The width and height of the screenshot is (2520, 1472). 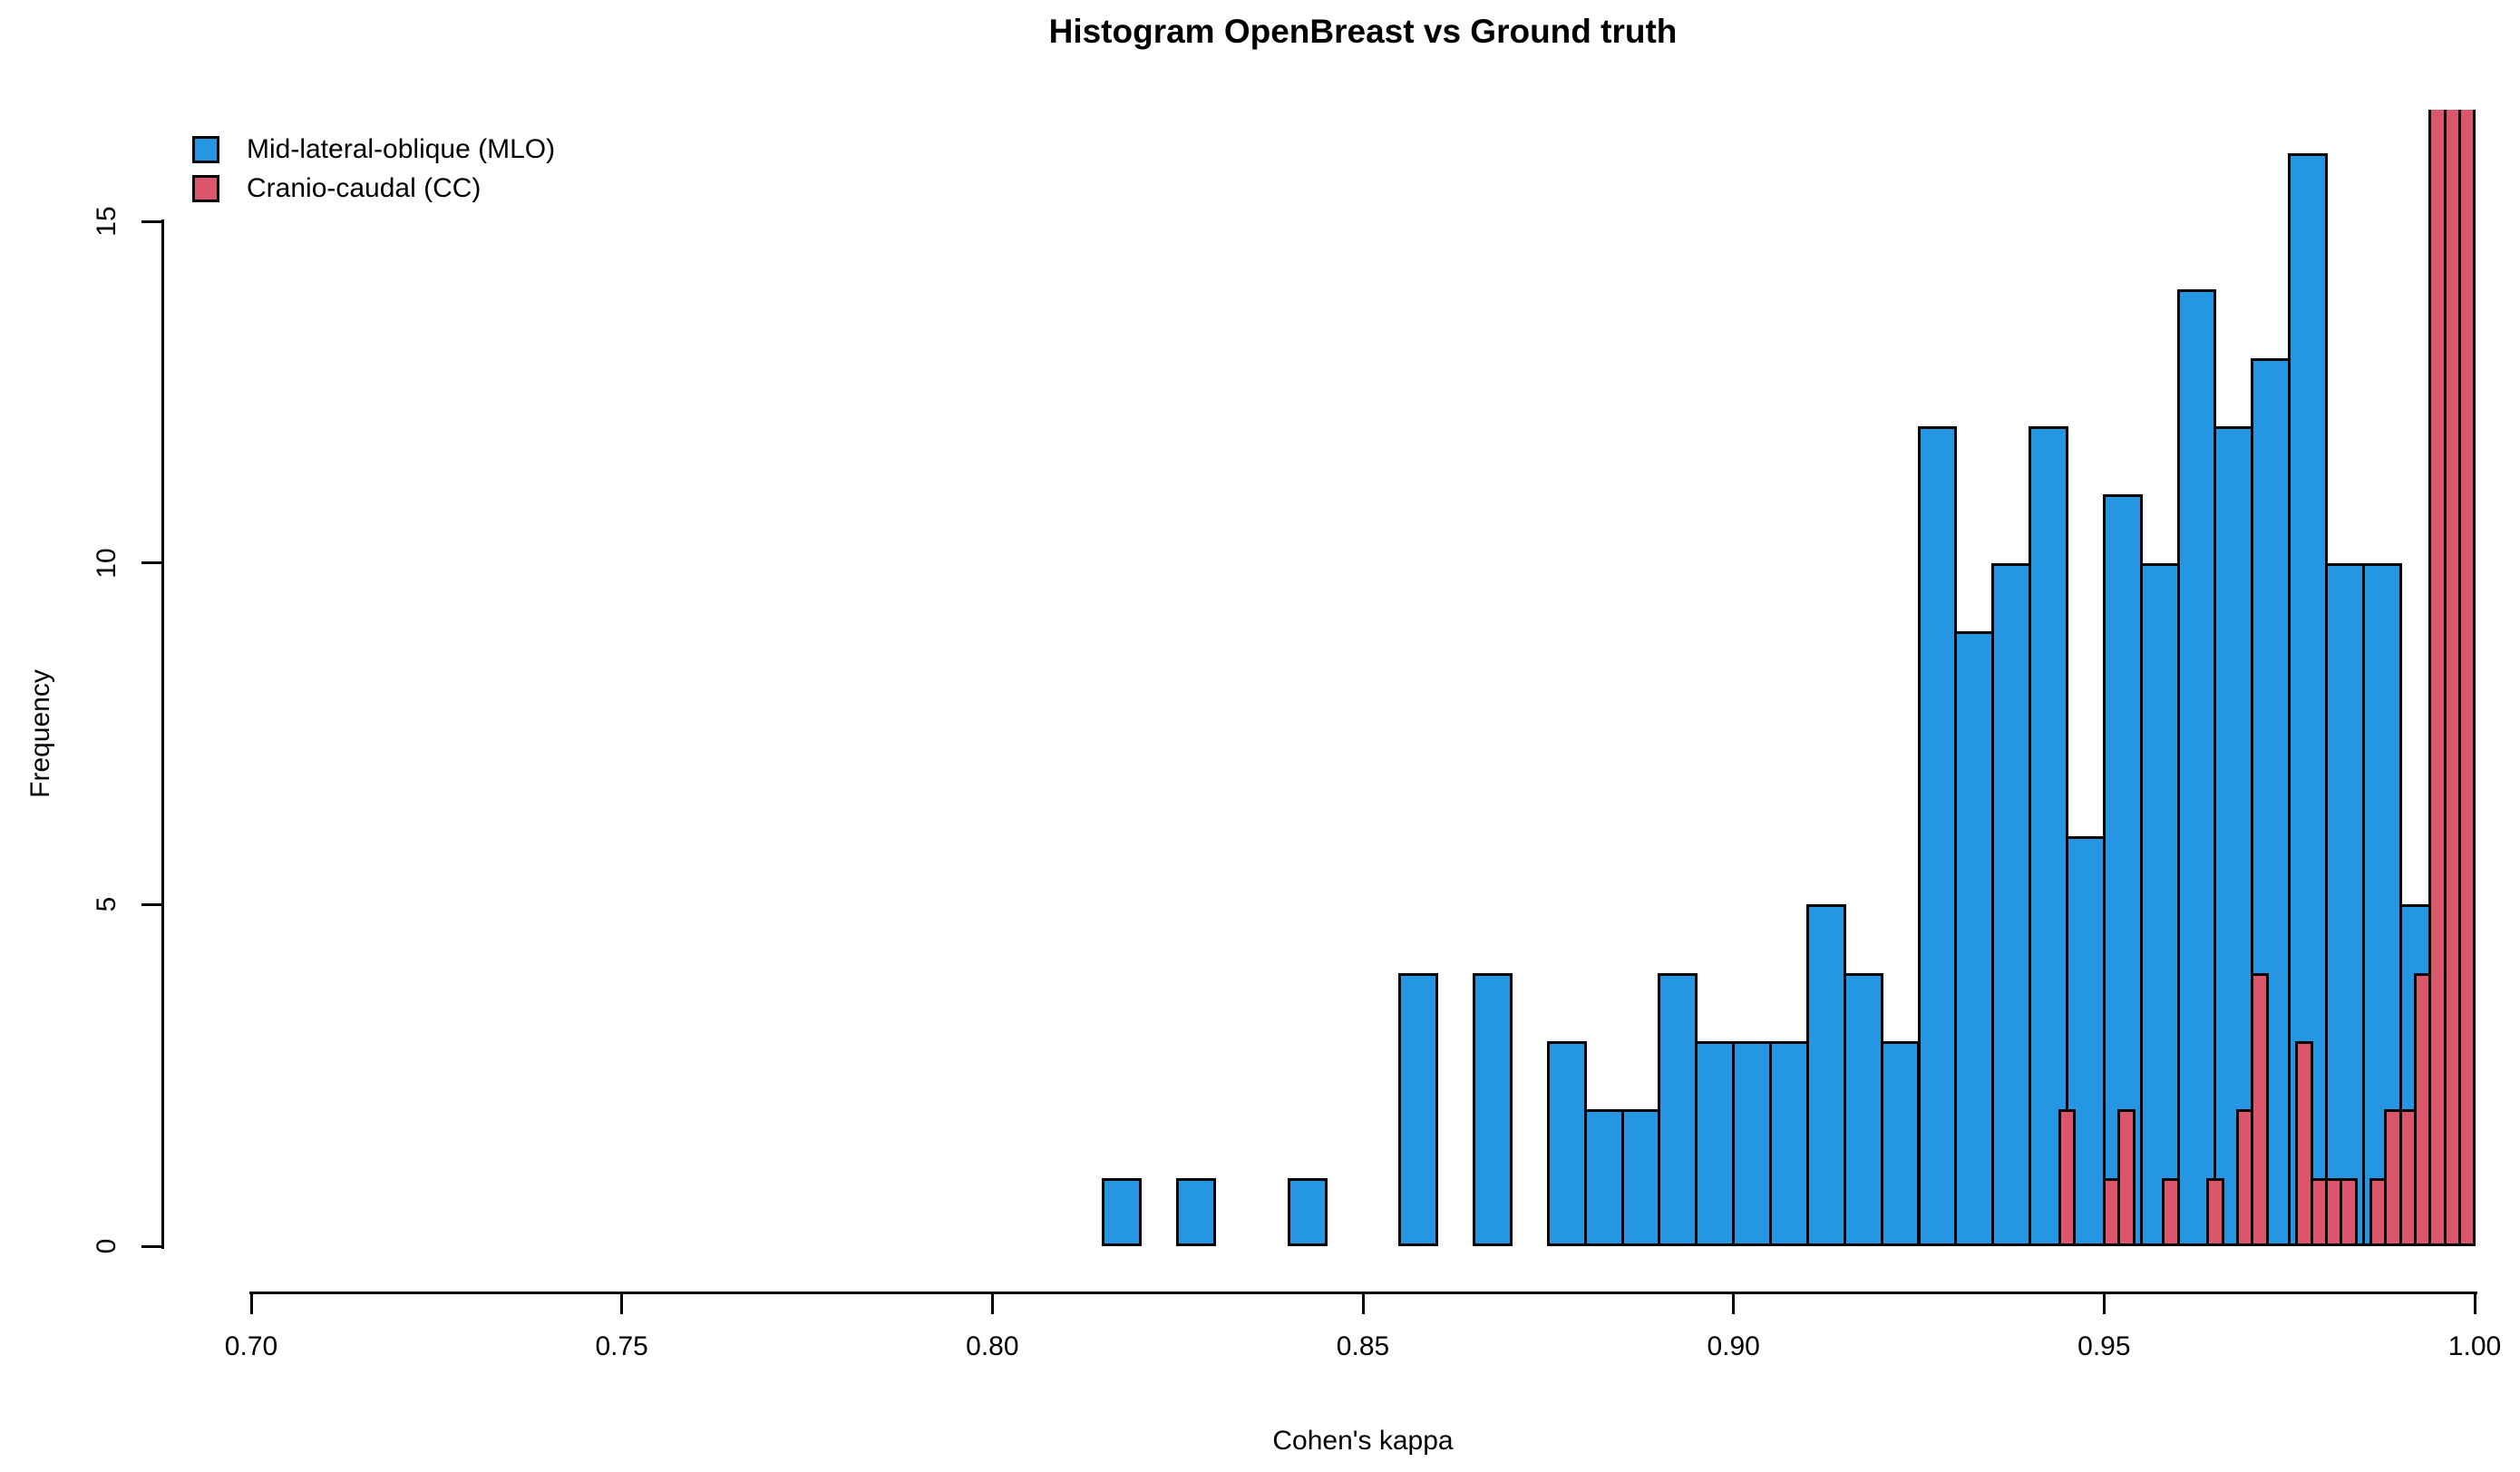 What do you see at coordinates (1363, 31) in the screenshot?
I see `chart-title: Histogram OpenBreast vs Ground truth` at bounding box center [1363, 31].